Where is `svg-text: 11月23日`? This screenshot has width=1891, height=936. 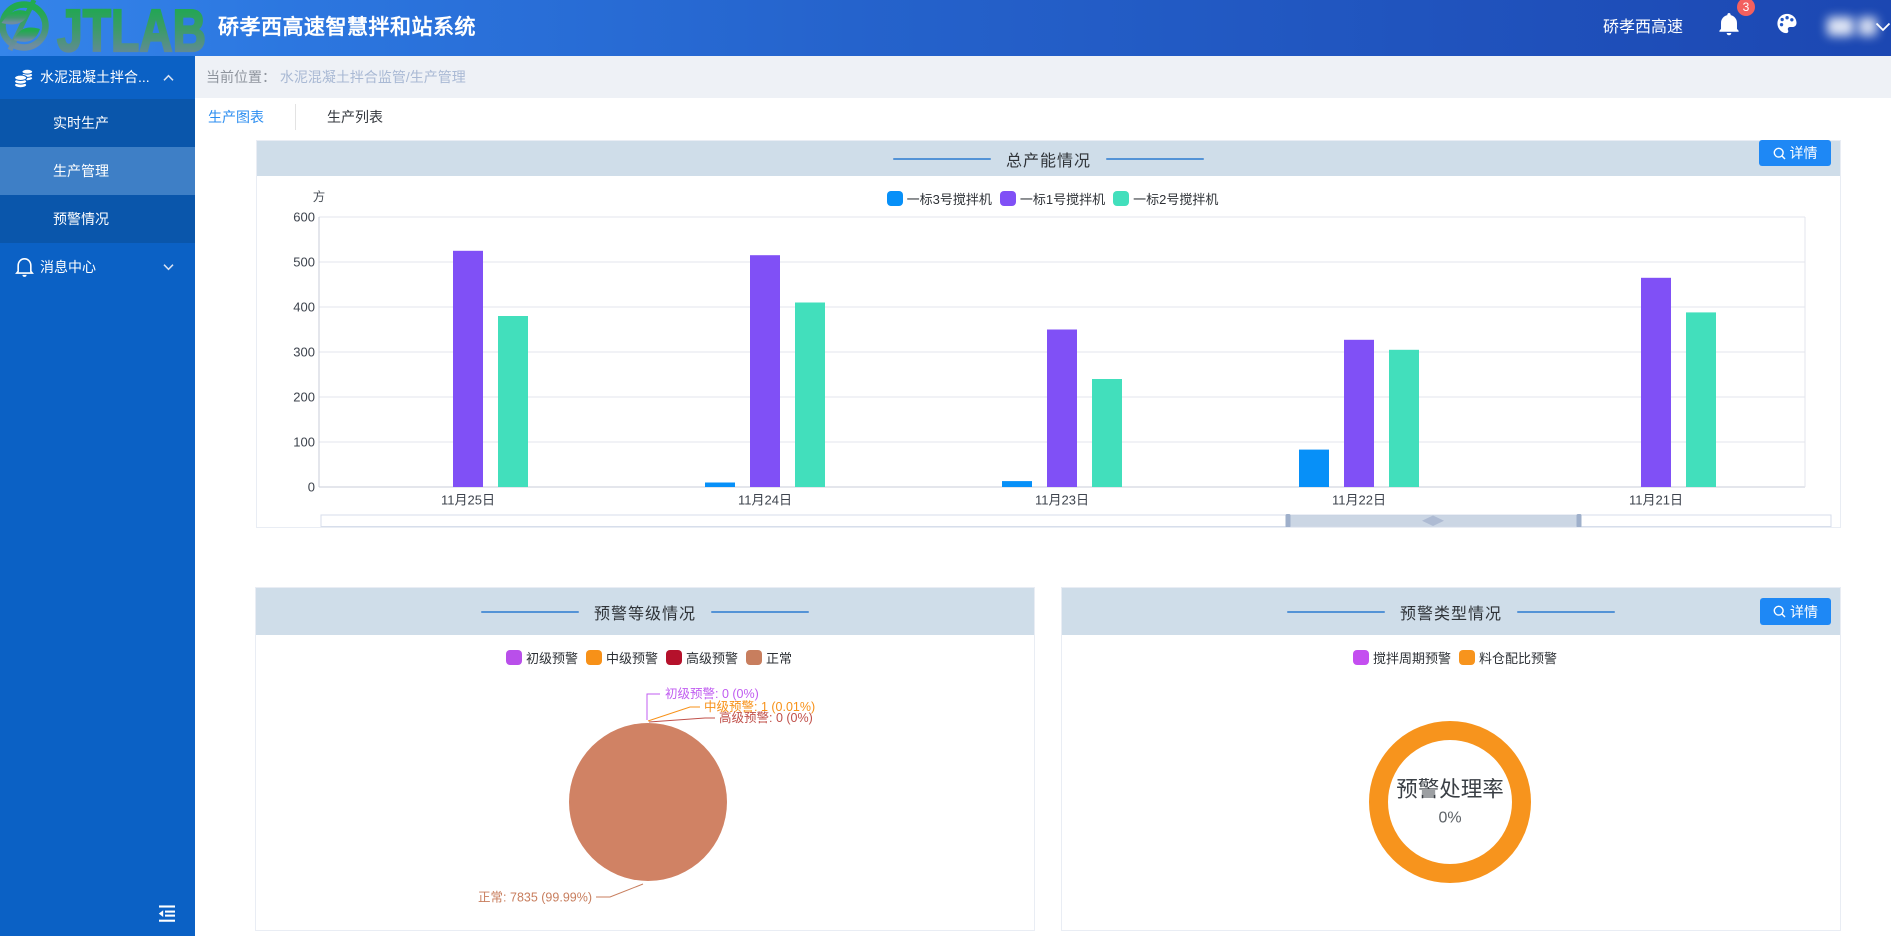 svg-text: 11月23日 is located at coordinates (1062, 500).